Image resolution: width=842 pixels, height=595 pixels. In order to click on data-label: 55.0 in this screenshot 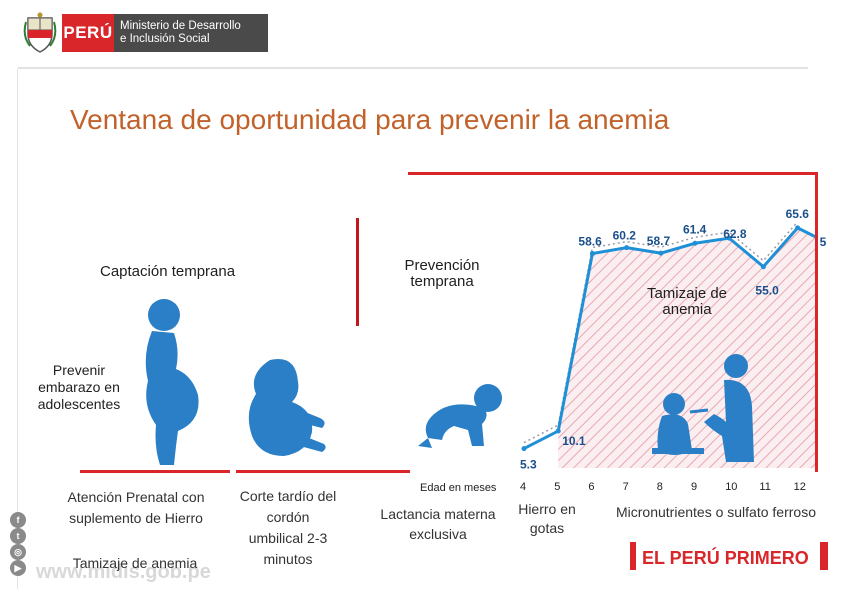, I will do `click(767, 291)`.